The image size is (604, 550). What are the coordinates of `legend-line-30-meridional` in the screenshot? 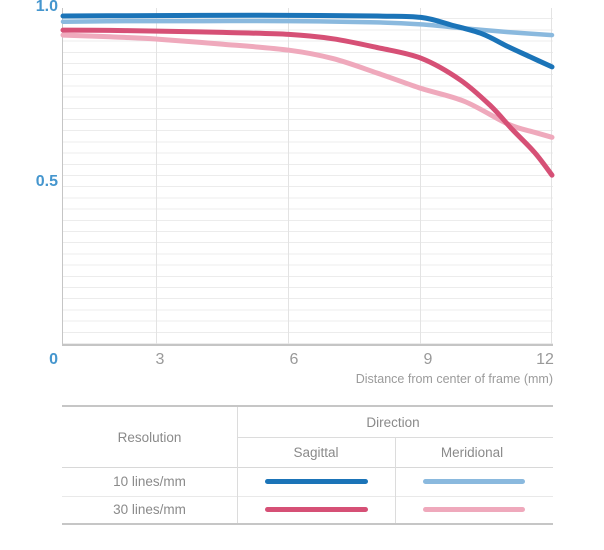 It's located at (474, 509).